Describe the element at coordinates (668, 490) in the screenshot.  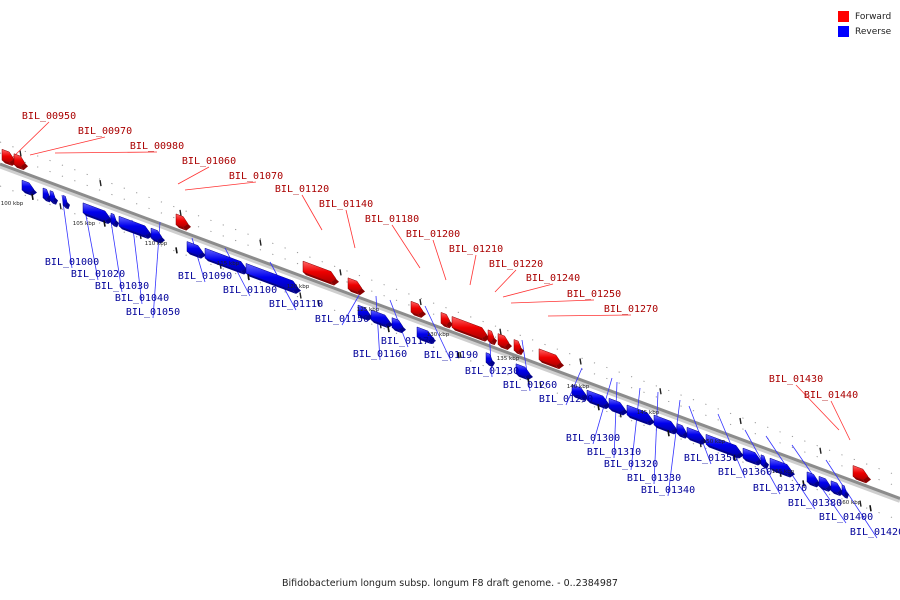
I see `reverse-label-bil-01340: BIL_01340` at that location.